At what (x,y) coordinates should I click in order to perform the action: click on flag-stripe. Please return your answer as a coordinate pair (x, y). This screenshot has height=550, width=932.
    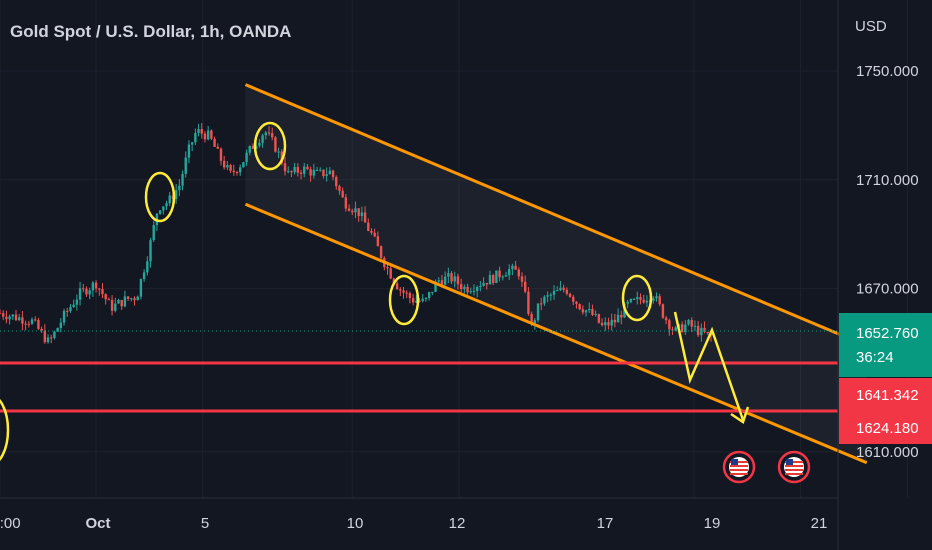
    Looking at the image, I should click on (794, 462).